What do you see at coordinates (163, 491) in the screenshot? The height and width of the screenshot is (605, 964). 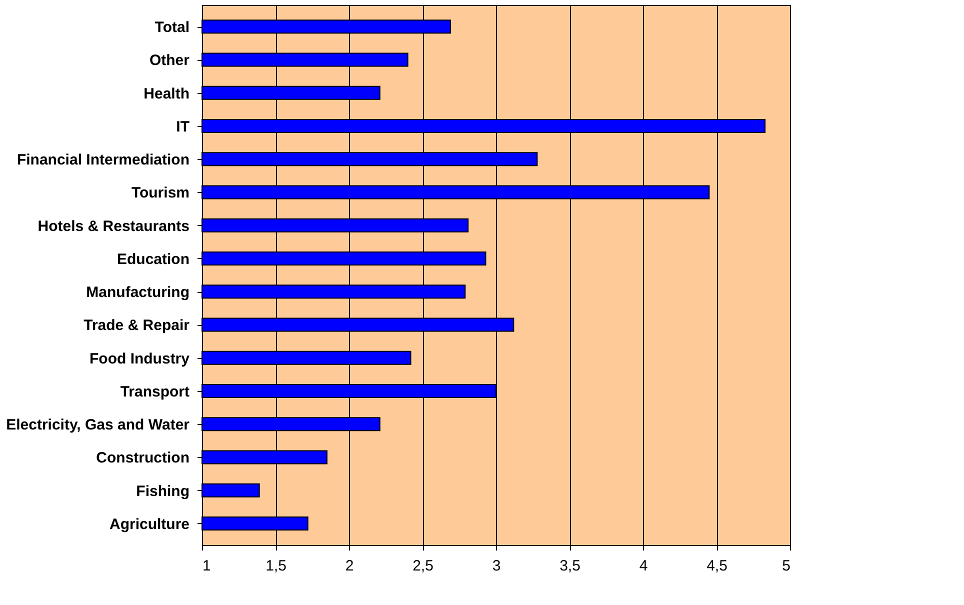 I see `y-tick-label: Fishing` at bounding box center [163, 491].